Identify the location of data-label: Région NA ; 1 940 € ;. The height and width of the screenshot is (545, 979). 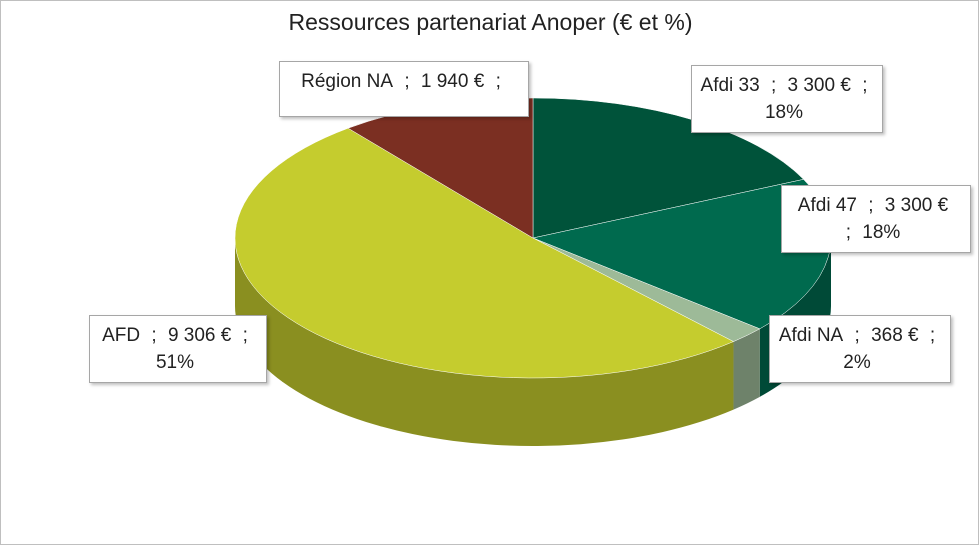
(404, 89).